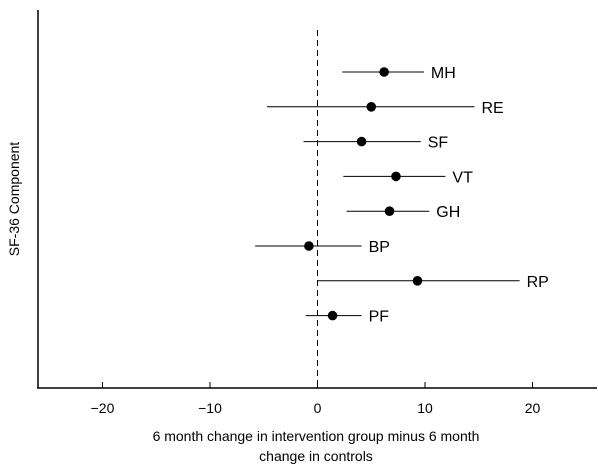  Describe the element at coordinates (462, 177) in the screenshot. I see `series-label-vt: VT` at that location.